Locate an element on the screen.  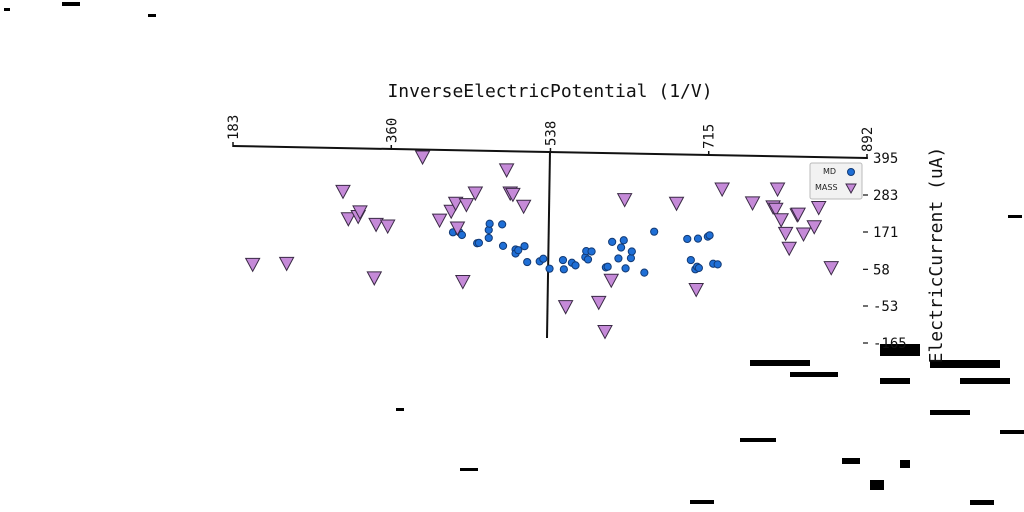
legend-label-md: MD is located at coordinates (829, 171).